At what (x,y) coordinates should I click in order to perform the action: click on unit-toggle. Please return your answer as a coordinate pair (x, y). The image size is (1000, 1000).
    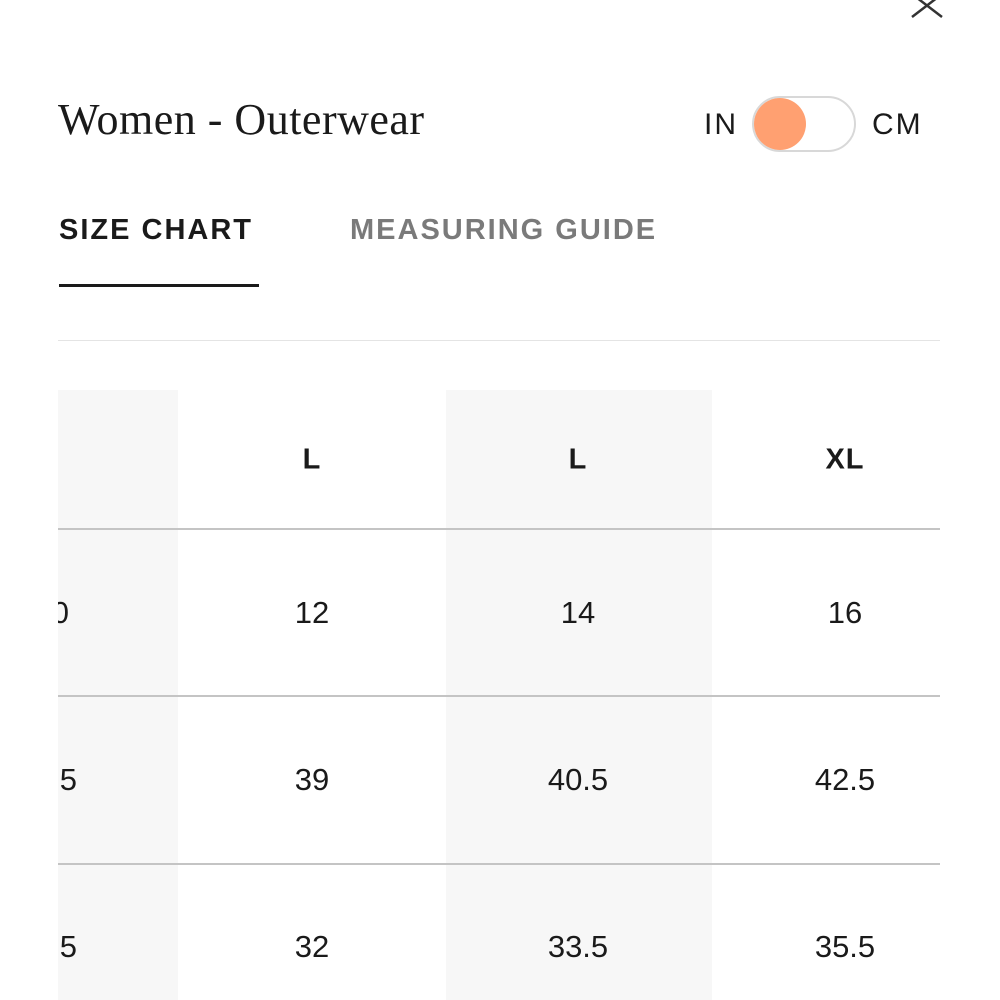
    Looking at the image, I should click on (804, 124).